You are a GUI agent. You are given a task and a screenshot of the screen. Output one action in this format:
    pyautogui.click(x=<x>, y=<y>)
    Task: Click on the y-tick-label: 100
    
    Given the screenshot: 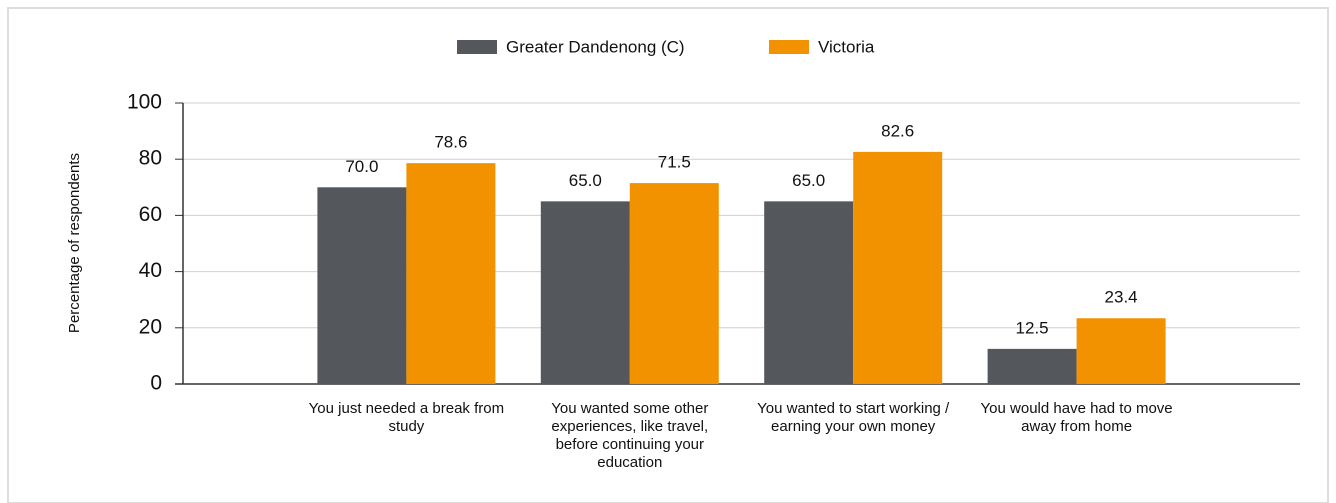 What is the action you would take?
    pyautogui.click(x=144, y=102)
    